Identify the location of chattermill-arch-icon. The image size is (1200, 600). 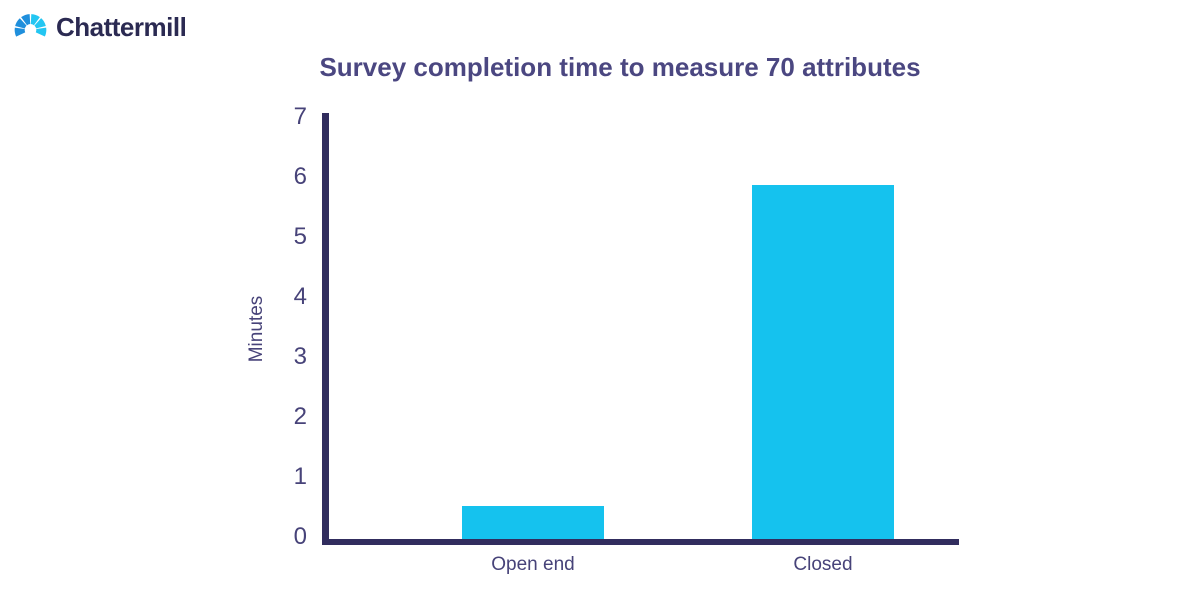
(30, 27).